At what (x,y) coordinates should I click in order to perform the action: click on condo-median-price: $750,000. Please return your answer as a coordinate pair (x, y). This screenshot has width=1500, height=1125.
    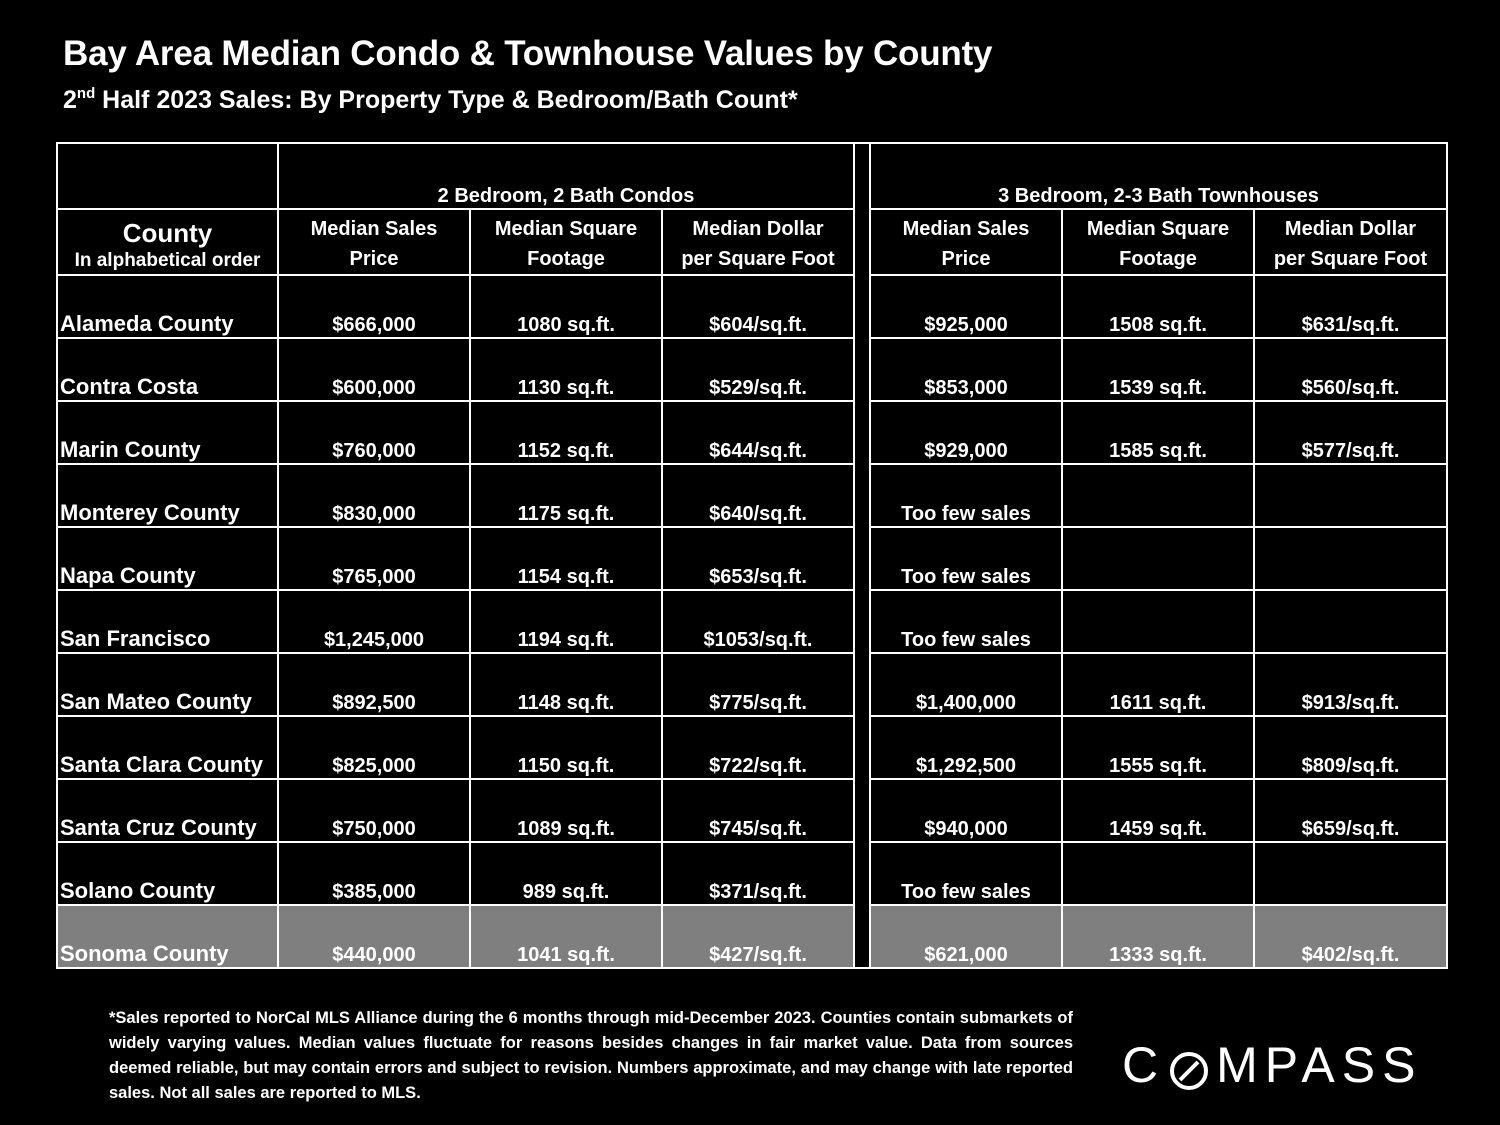
    Looking at the image, I should click on (374, 810).